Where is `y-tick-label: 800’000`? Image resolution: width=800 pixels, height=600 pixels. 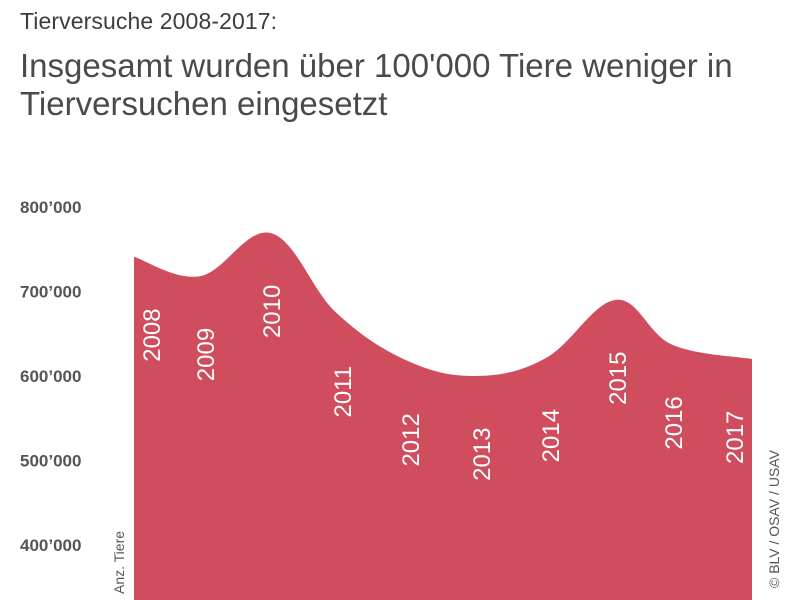
y-tick-label: 800’000 is located at coordinates (50, 207).